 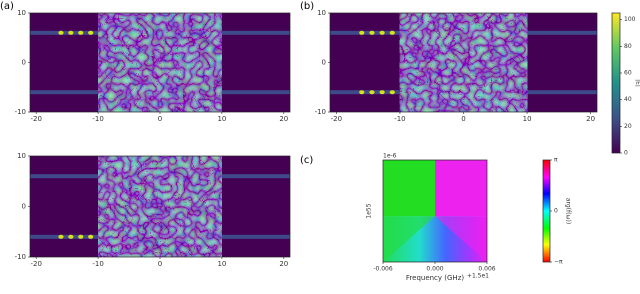 I want to click on x-axis-label: Frequency (GHz), so click(x=435, y=278).